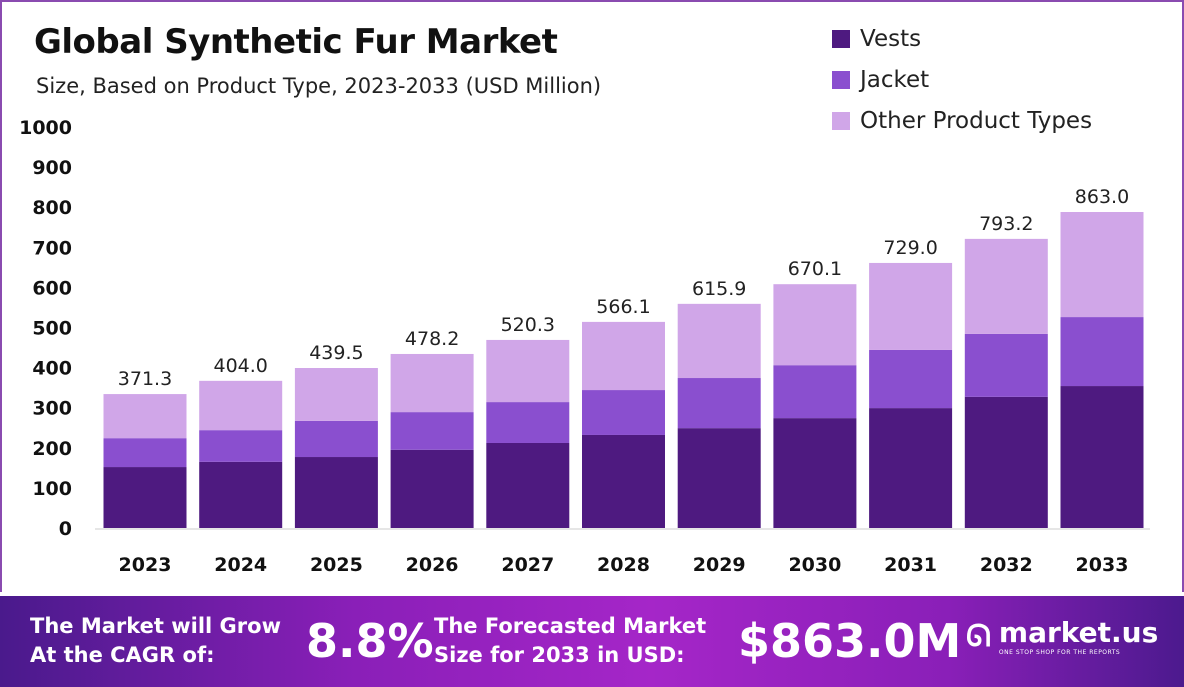 This screenshot has width=1184, height=687. Describe the element at coordinates (910, 248) in the screenshot. I see `data-label: 729.0` at that location.